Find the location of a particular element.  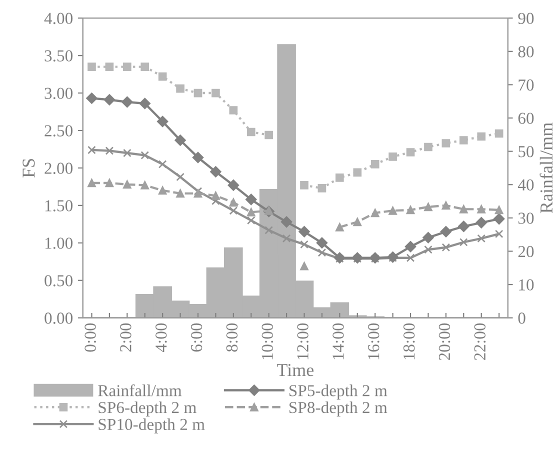

legend-label: SP6-depth 2 m is located at coordinates (147, 409).